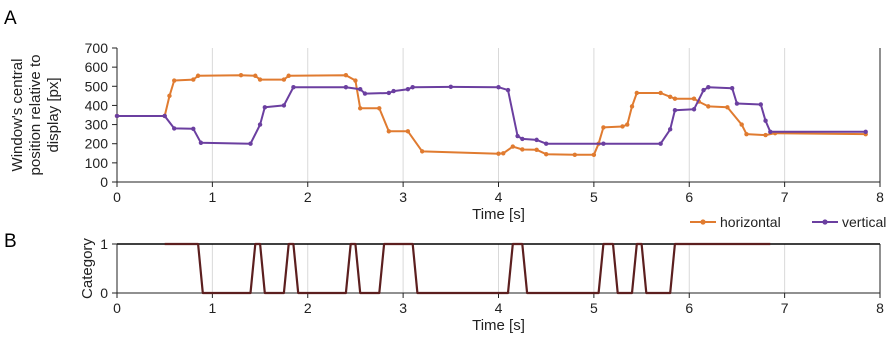  Describe the element at coordinates (97, 163) in the screenshot. I see `y-tick-label: 100` at that location.